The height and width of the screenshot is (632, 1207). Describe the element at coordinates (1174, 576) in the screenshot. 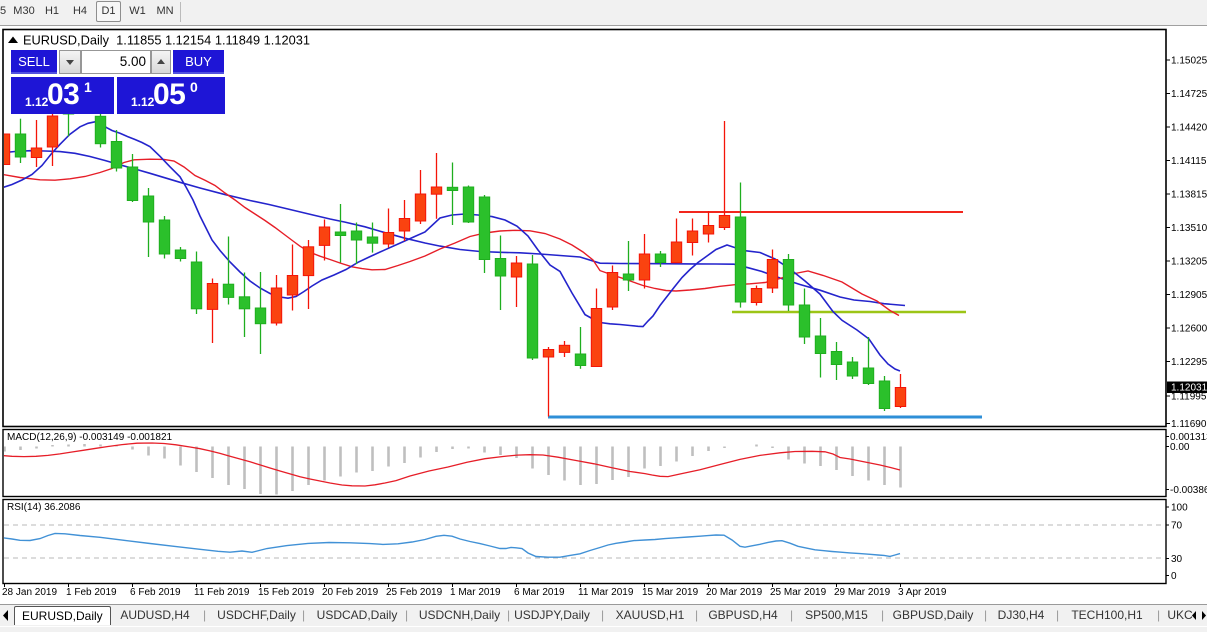

I see `svg-text: 0` at that location.